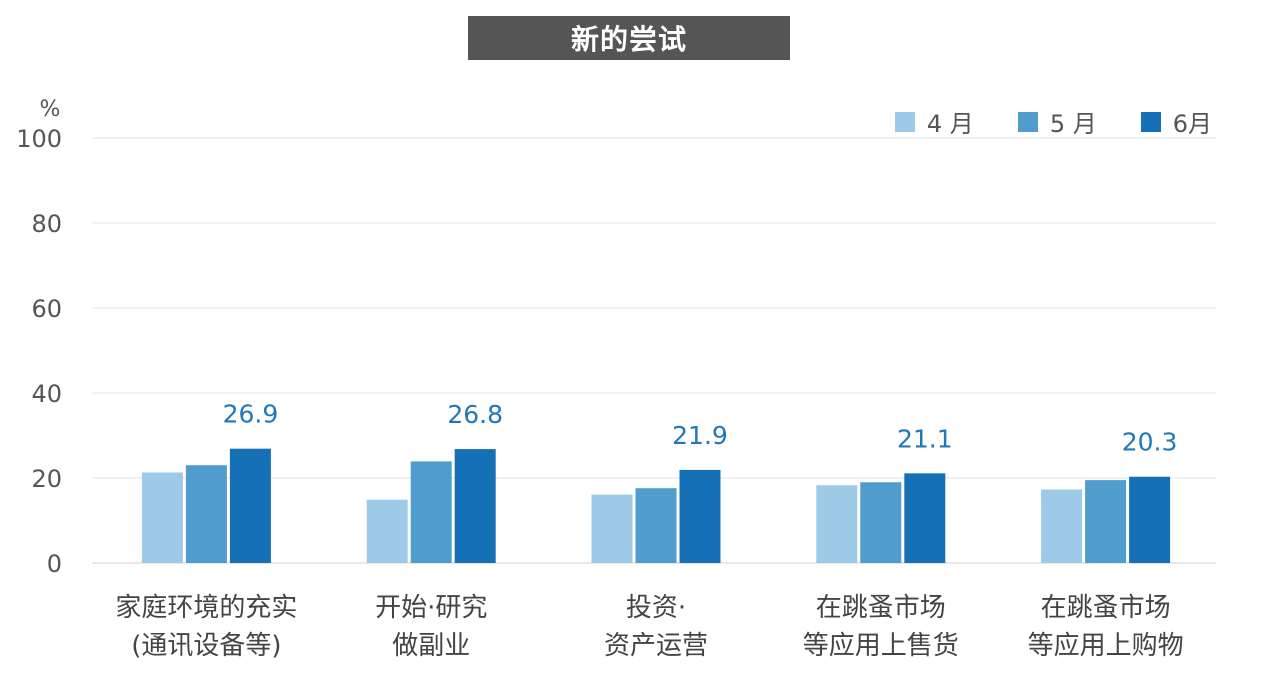 The height and width of the screenshot is (678, 1280). I want to click on category-label: 开始·研究, so click(431, 608).